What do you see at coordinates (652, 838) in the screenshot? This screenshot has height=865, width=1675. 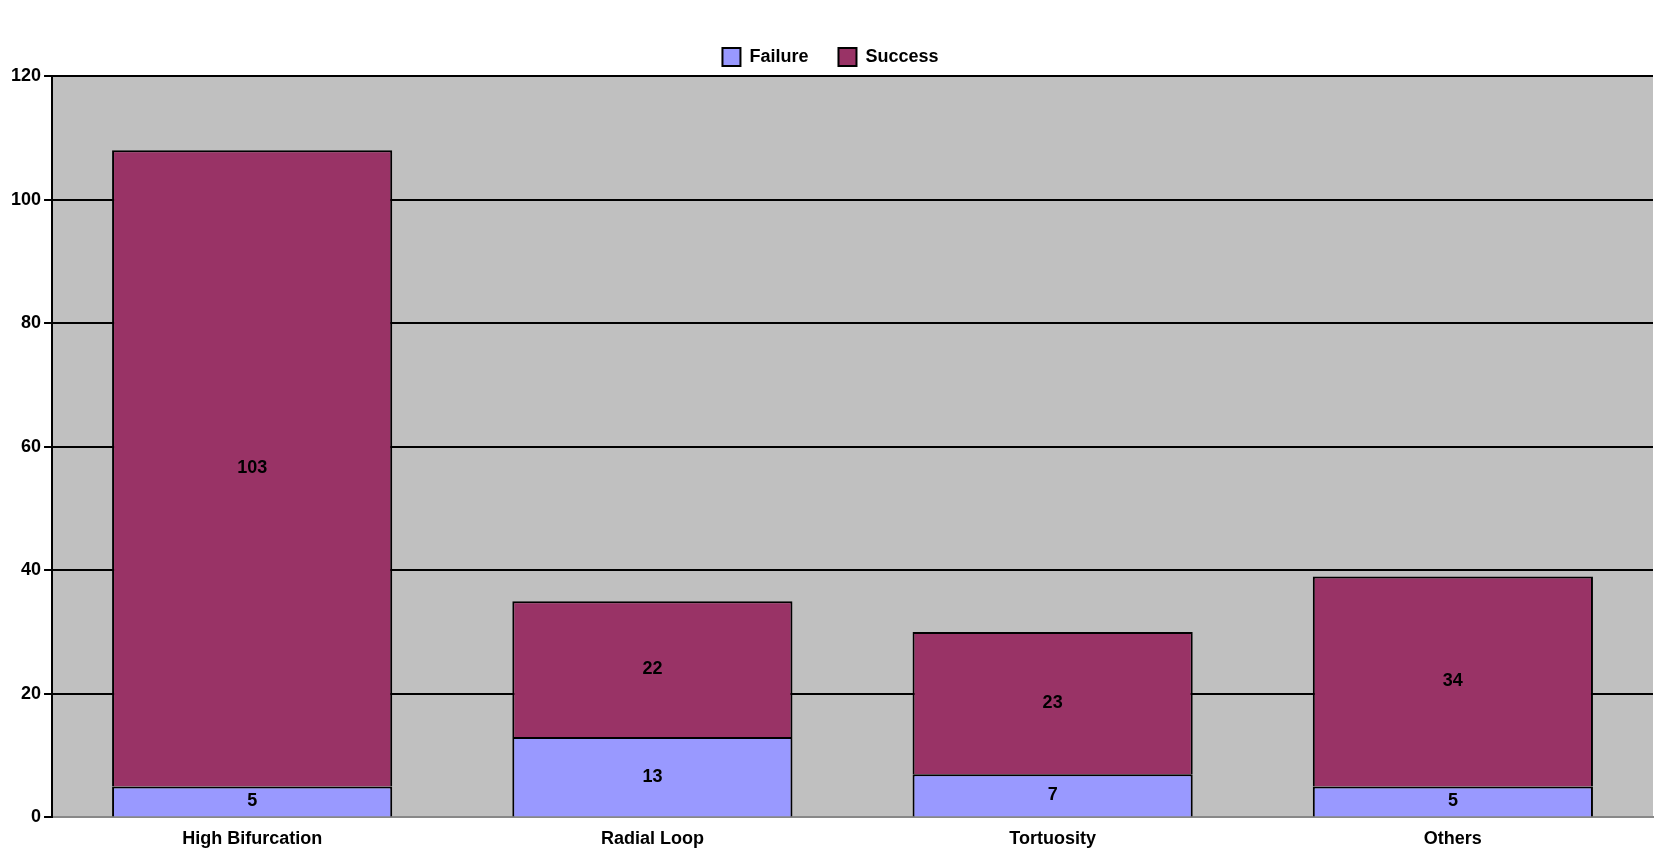 I see `x-tick-label: Radial Loop` at bounding box center [652, 838].